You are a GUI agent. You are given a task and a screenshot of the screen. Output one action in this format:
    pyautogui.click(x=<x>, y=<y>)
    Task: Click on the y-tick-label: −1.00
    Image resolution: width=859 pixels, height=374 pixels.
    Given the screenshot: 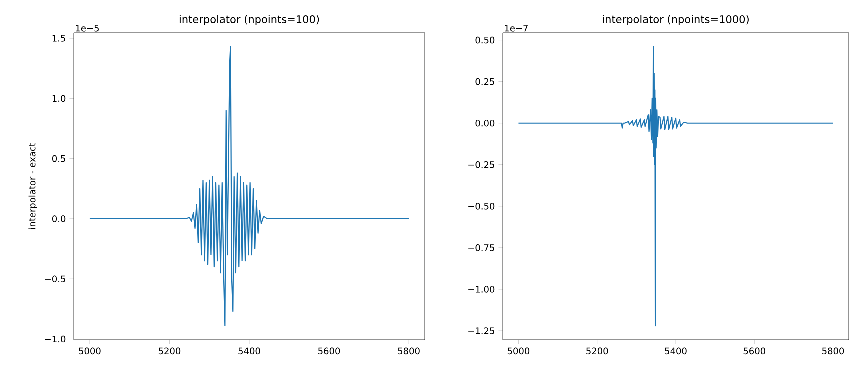 What is the action you would take?
    pyautogui.click(x=481, y=289)
    